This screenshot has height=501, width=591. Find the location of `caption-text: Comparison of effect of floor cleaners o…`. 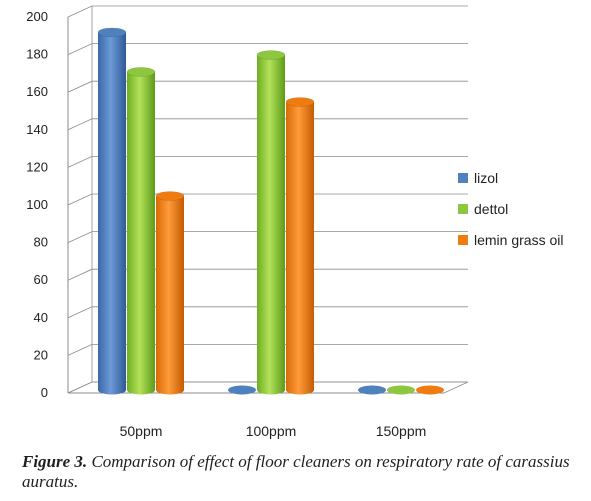

caption-text: Comparison of effect of floor cleaners o… is located at coordinates (296, 471).